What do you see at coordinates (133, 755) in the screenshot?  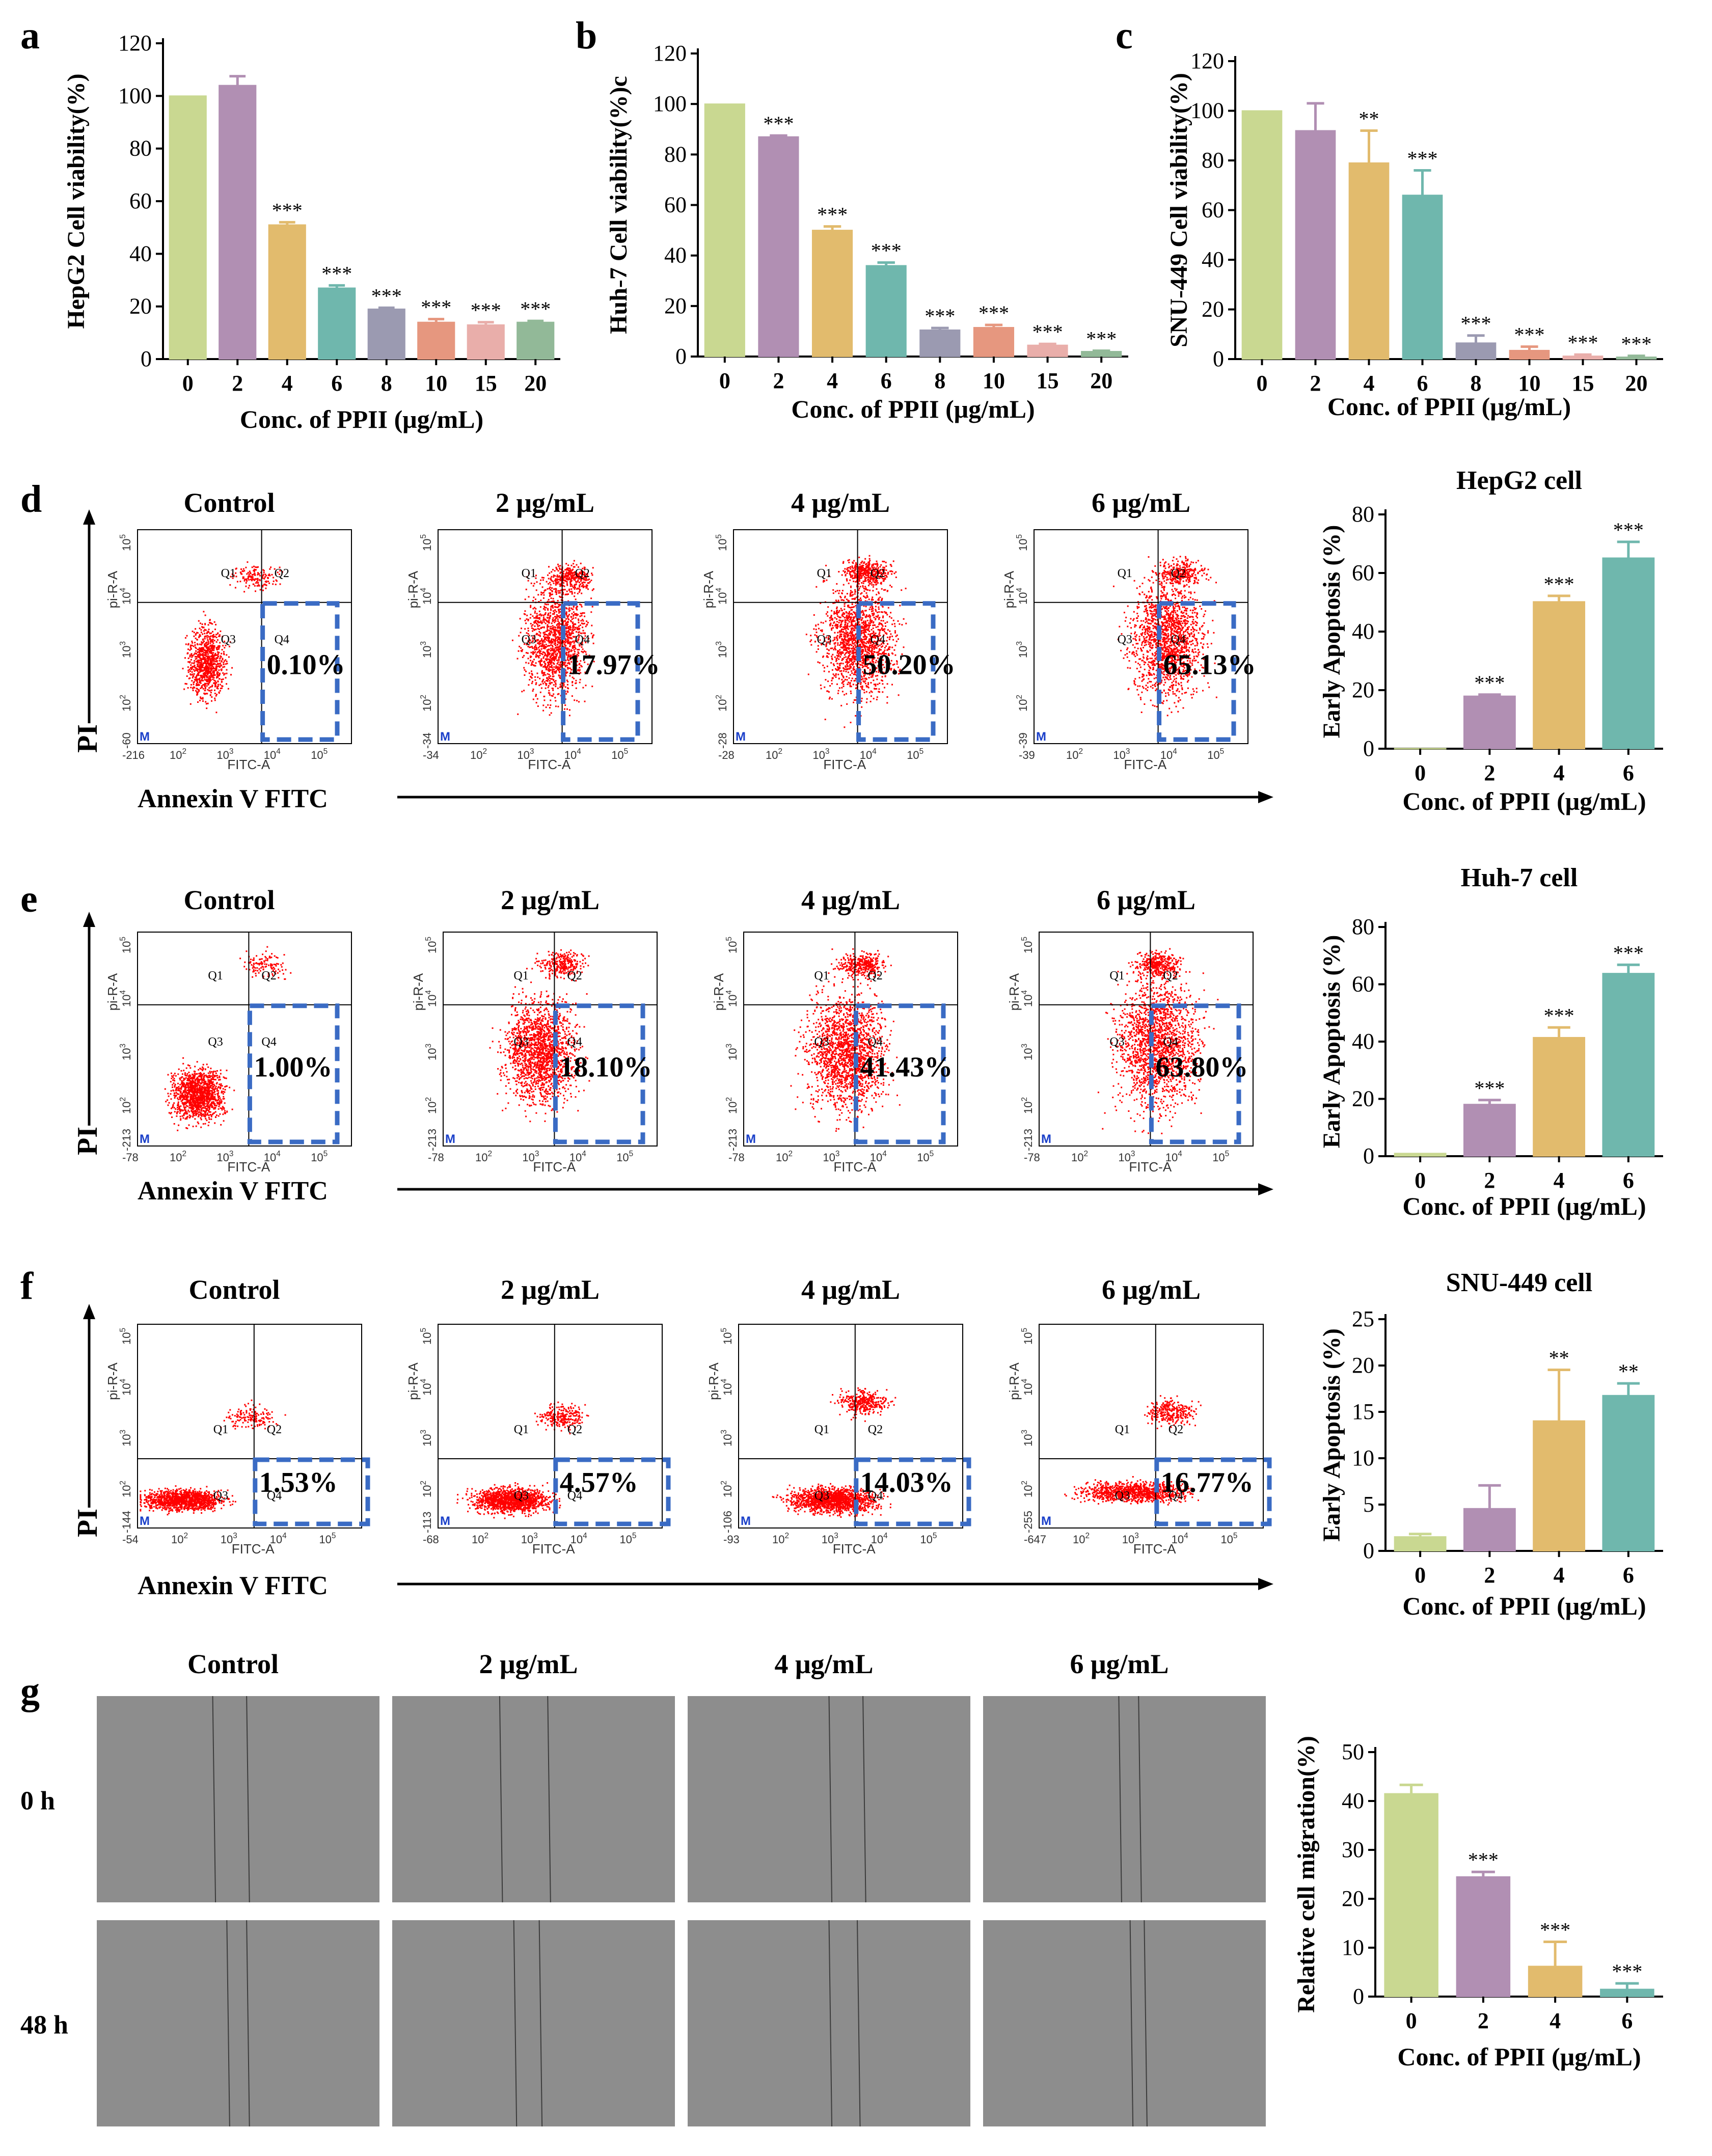 I see `x-min-label: -216` at bounding box center [133, 755].